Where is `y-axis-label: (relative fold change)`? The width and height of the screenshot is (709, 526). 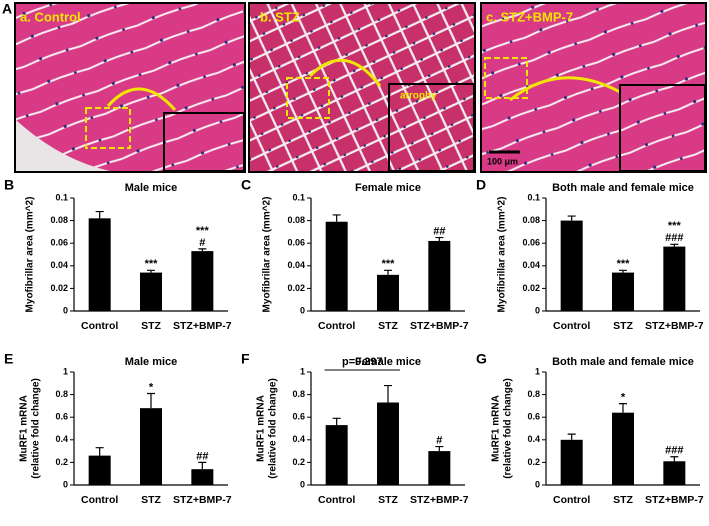 y-axis-label: (relative fold change) is located at coordinates (273, 428).